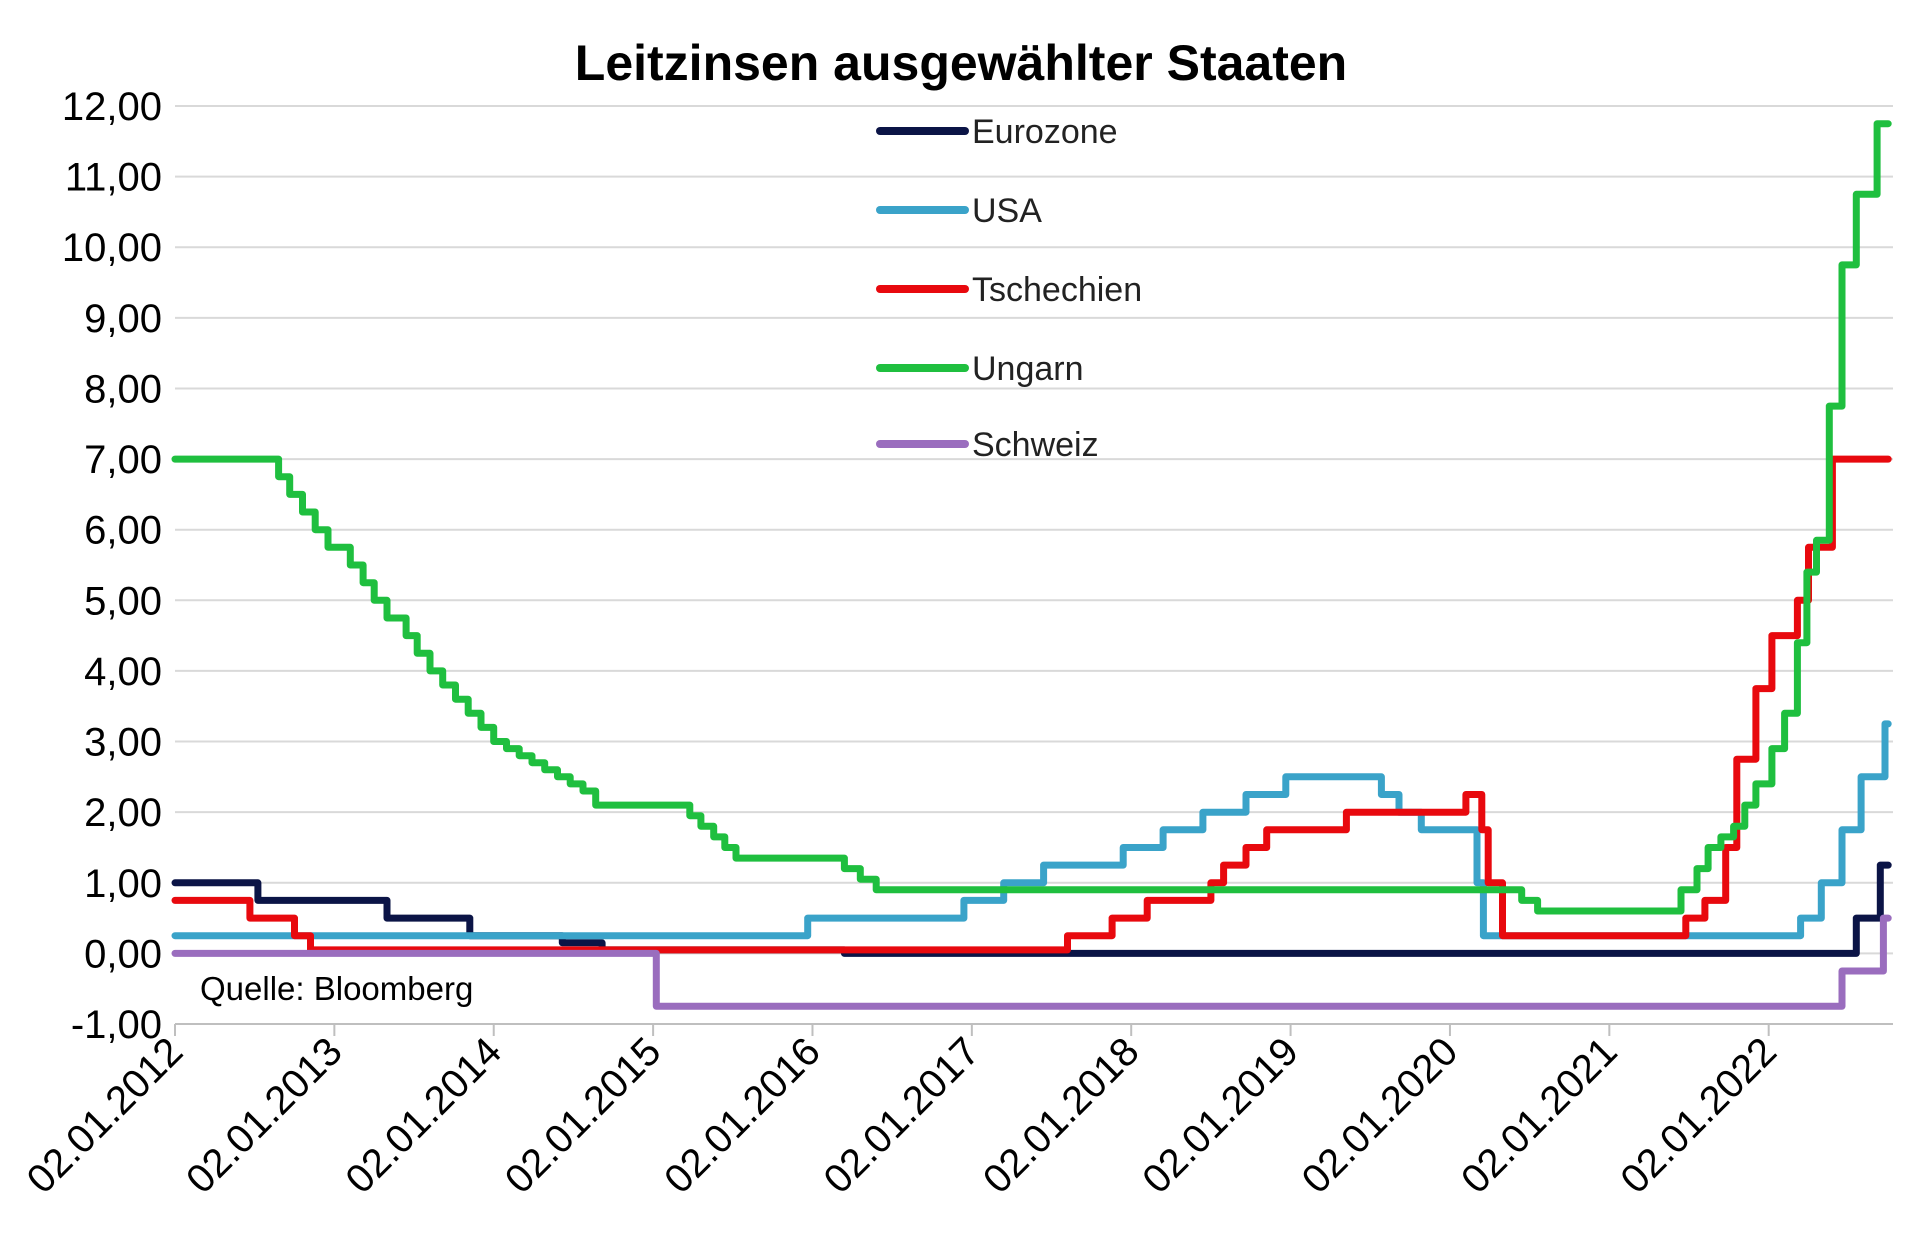  What do you see at coordinates (336, 988) in the screenshot?
I see `source-note: Quelle: Bloomberg` at bounding box center [336, 988].